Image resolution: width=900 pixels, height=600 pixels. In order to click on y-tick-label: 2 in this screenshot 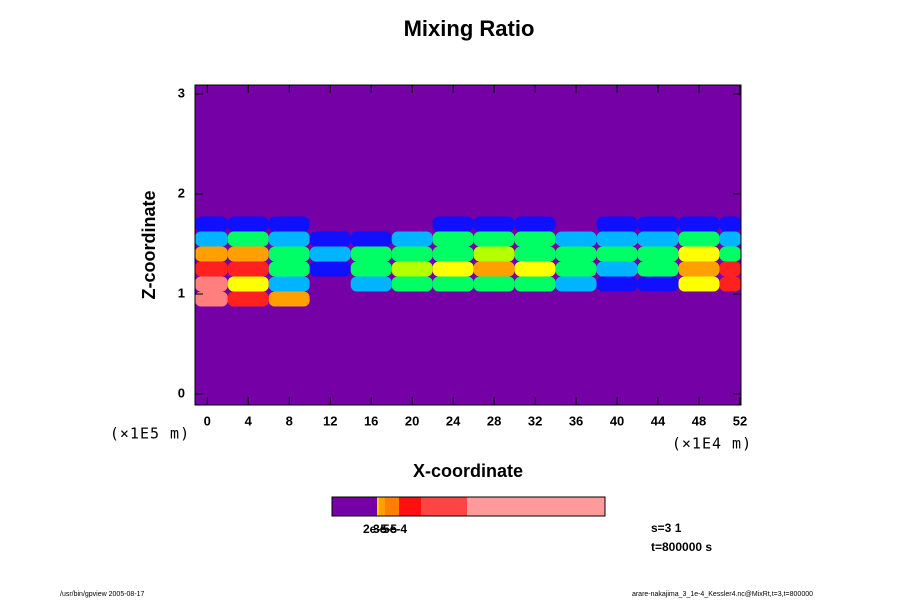, I will do `click(181, 192)`.